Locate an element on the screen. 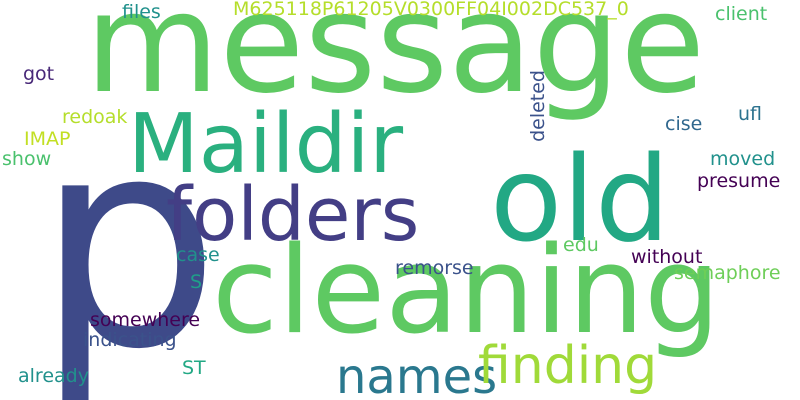 This screenshot has width=800, height=400. word-s: S is located at coordinates (196, 282).